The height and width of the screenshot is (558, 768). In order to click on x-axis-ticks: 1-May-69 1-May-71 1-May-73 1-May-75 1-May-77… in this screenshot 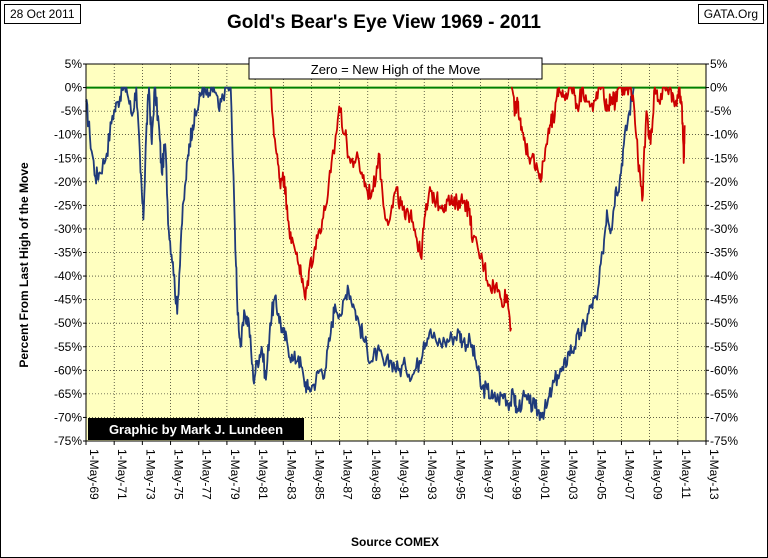, I will do `click(403, 470)`.